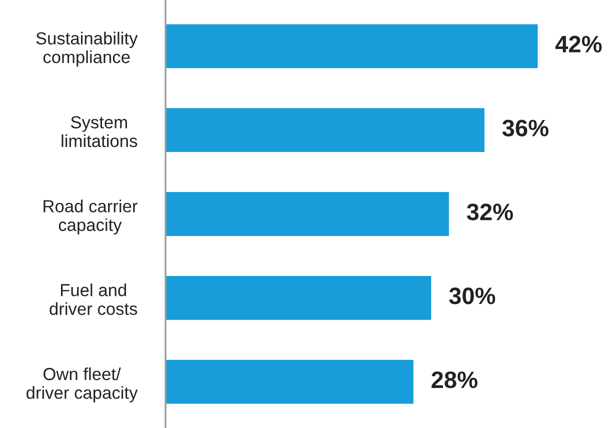 The height and width of the screenshot is (428, 613). I want to click on data-label: 32%, so click(489, 212).